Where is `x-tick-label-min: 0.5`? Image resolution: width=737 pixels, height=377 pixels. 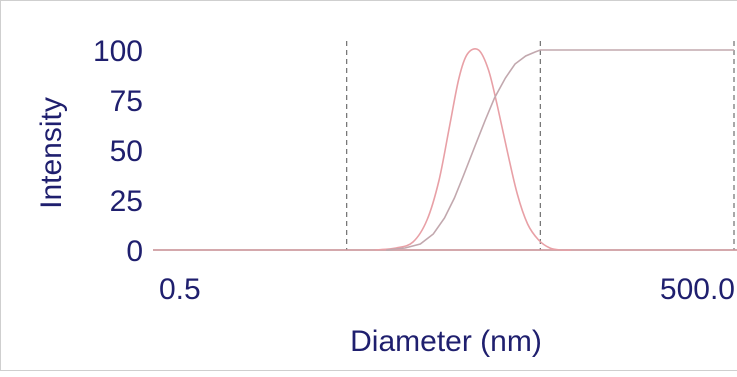
x-tick-label-min: 0.5 is located at coordinates (180, 289).